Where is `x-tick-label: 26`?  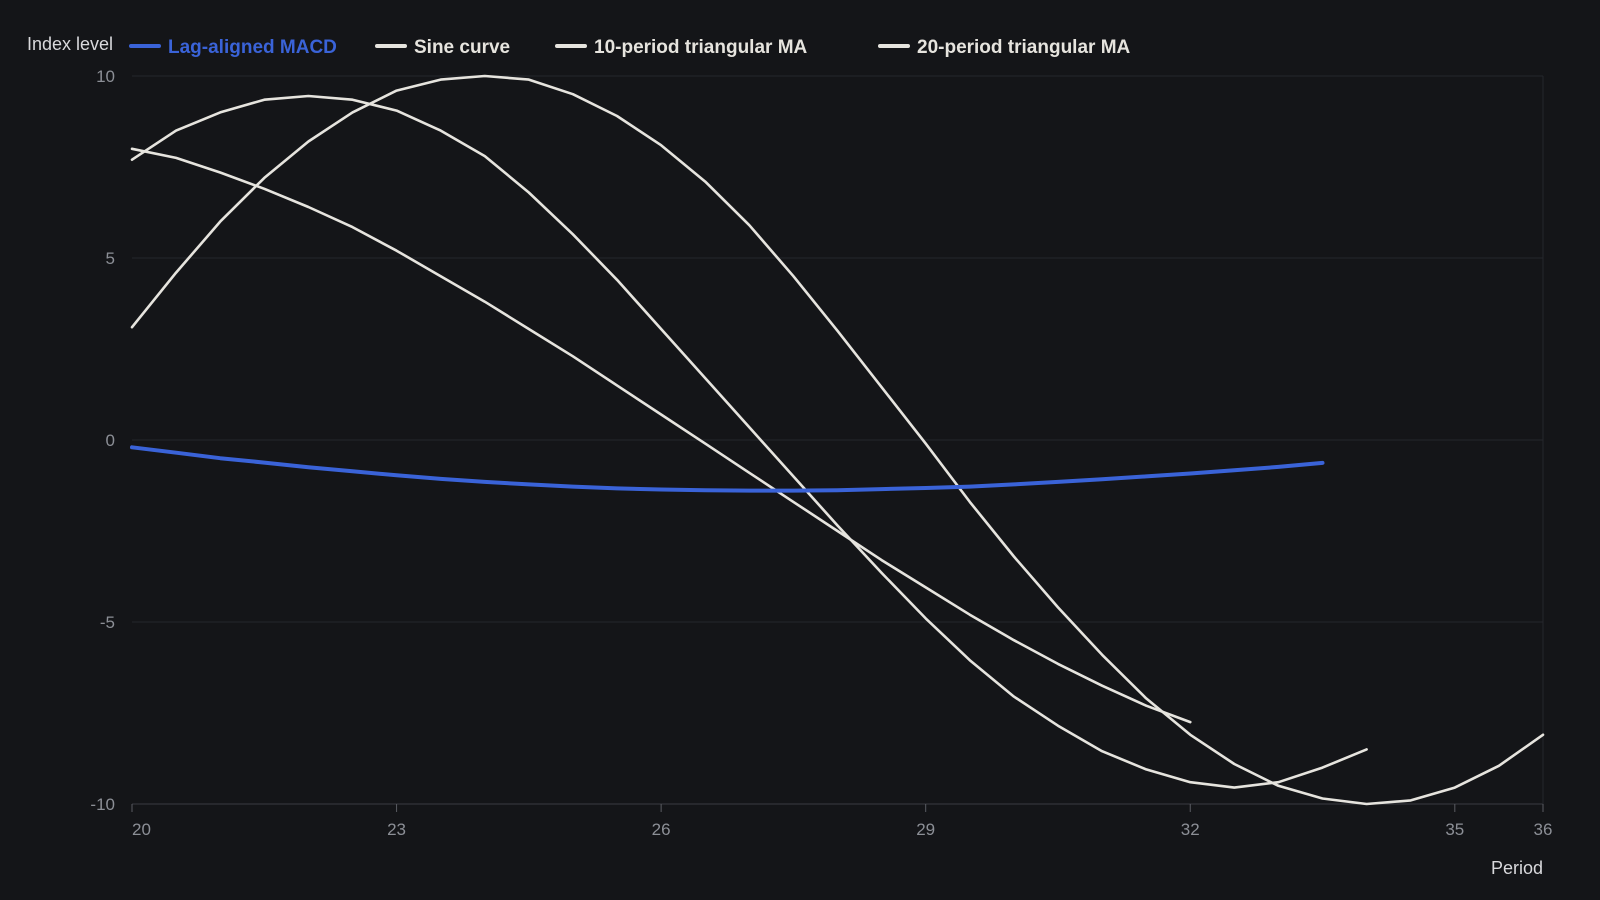
x-tick-label: 26 is located at coordinates (661, 829).